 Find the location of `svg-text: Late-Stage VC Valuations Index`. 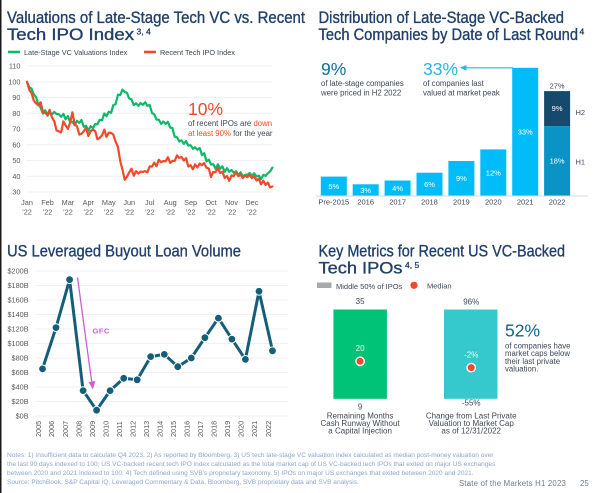

svg-text: Late-Stage VC Valuations Index is located at coordinates (76, 52).